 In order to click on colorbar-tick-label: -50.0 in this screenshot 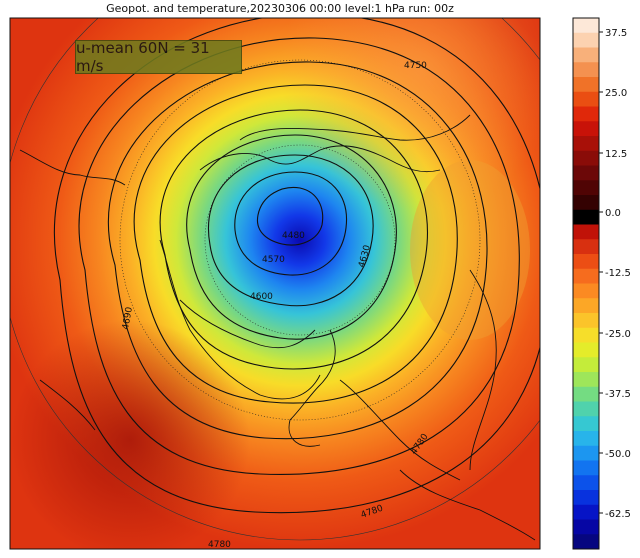, I will do `click(618, 454)`.